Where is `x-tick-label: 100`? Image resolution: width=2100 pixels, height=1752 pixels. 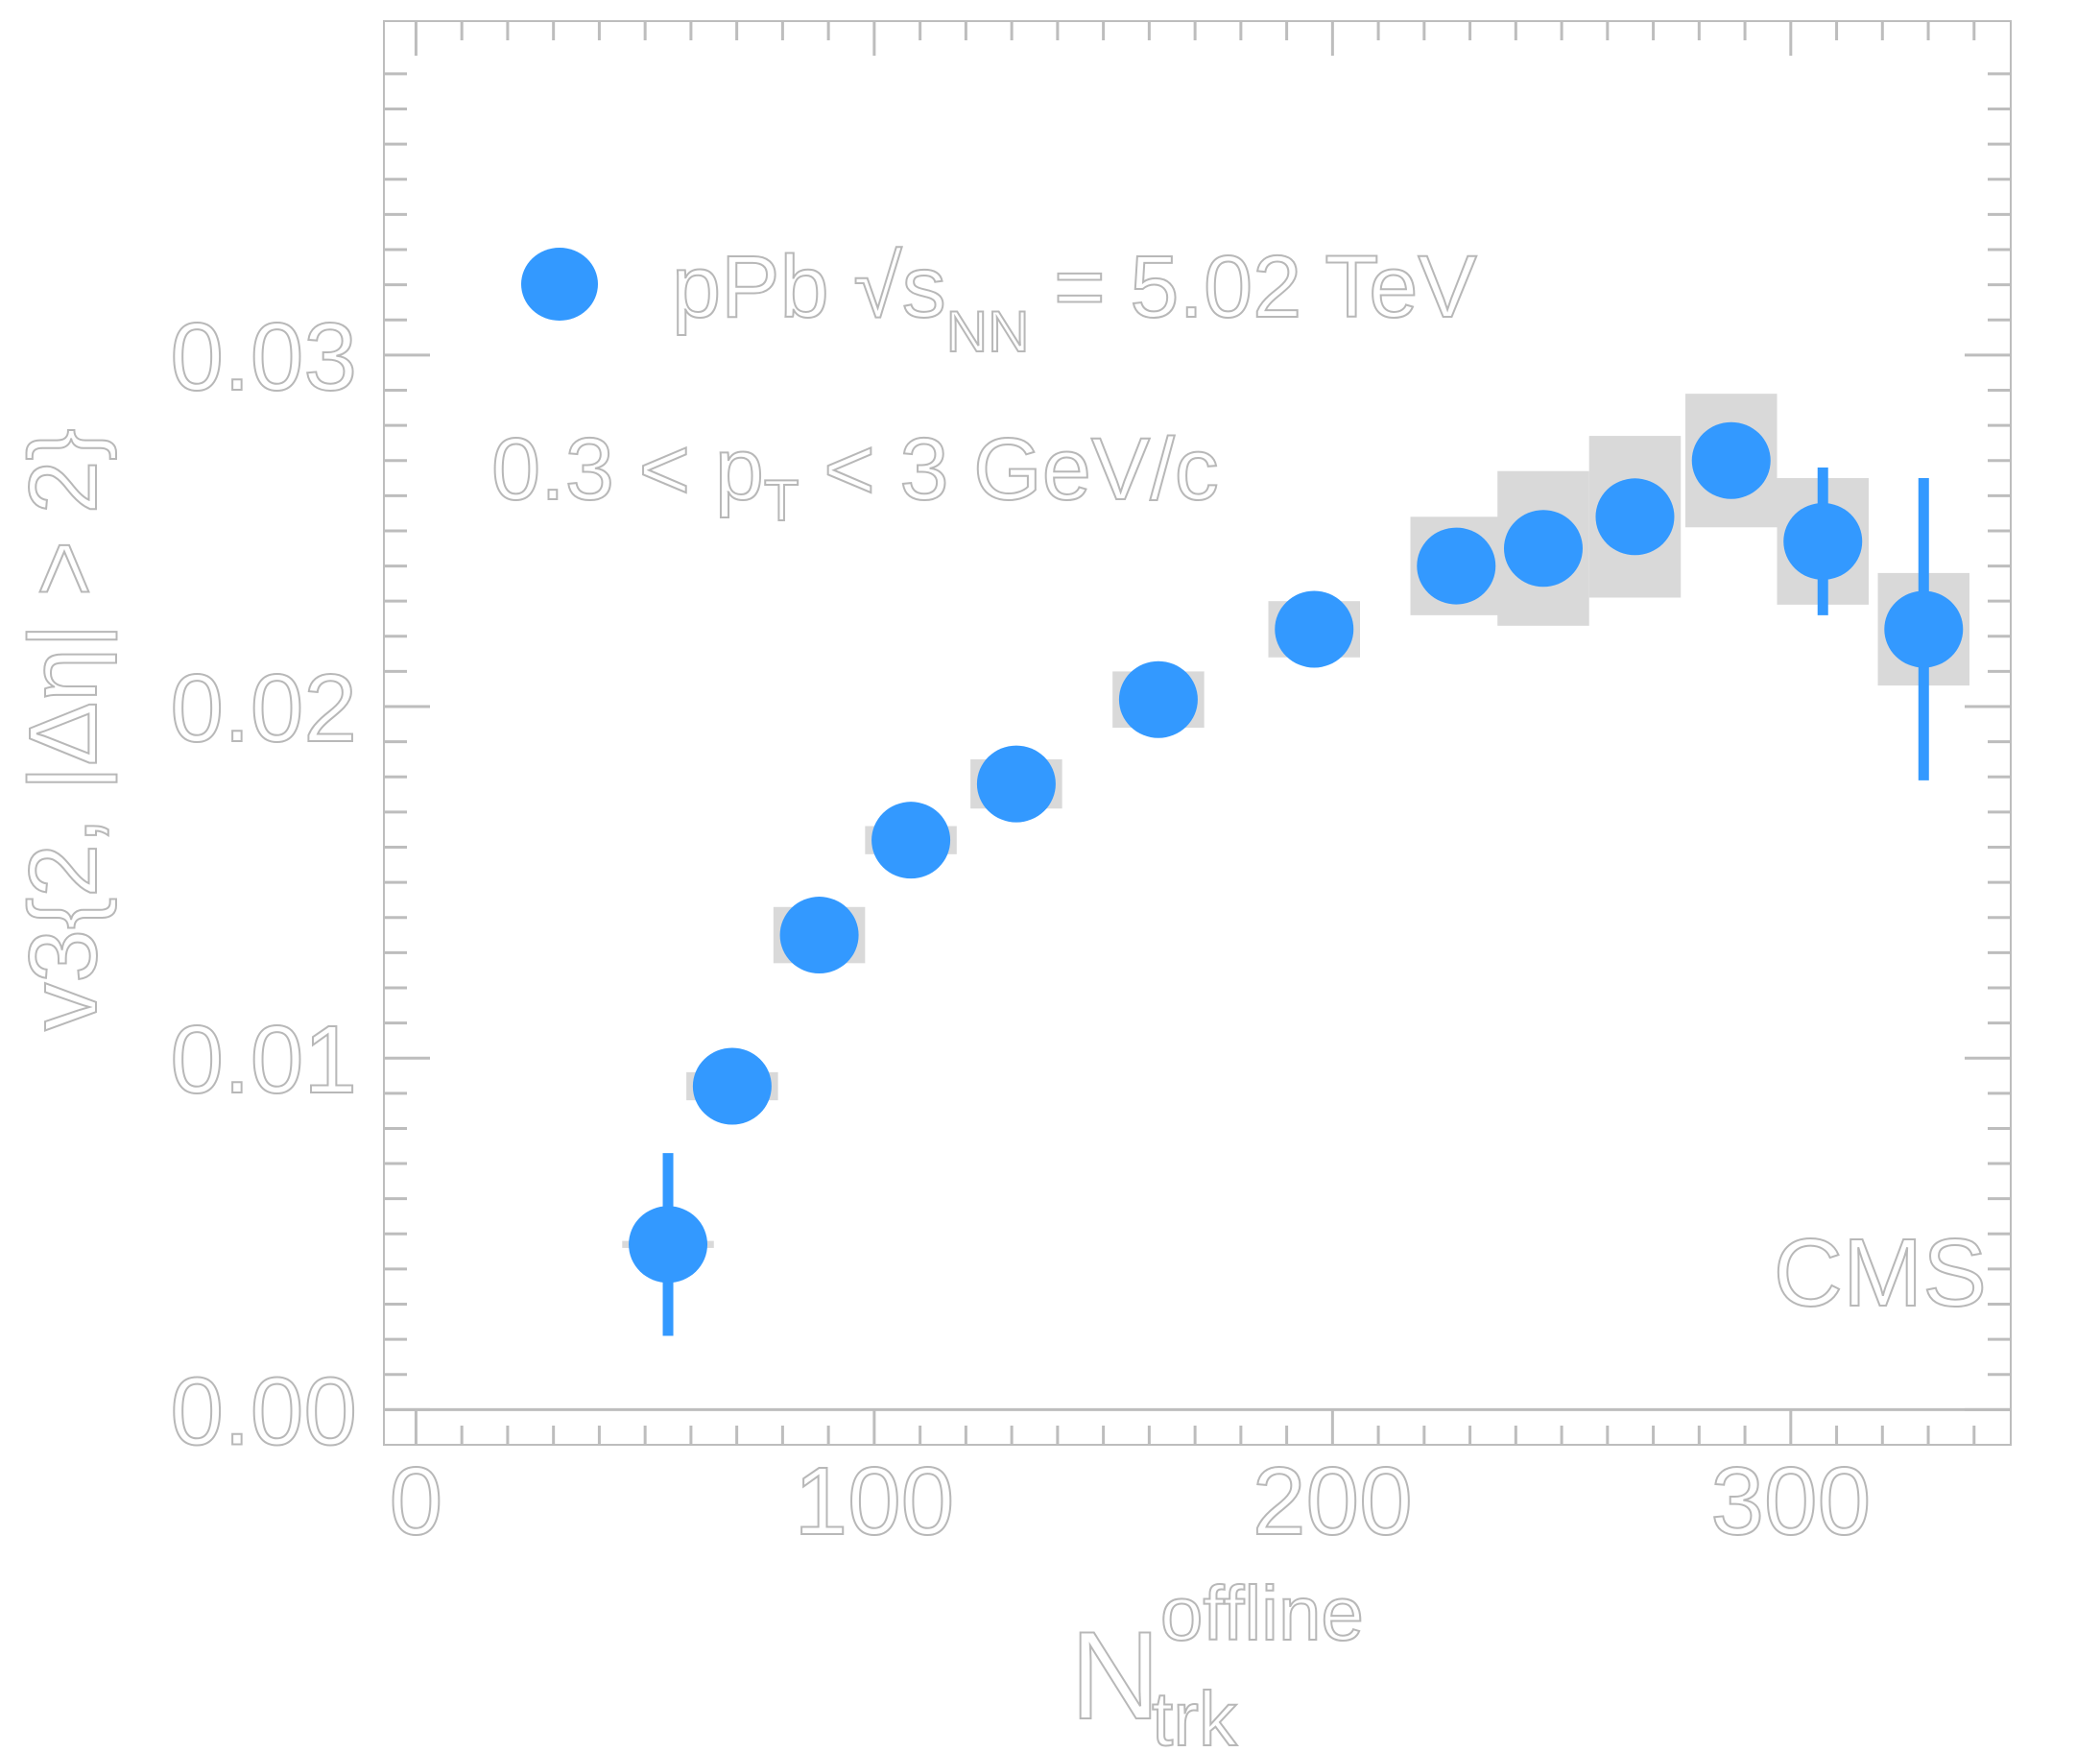 x-tick-label: 100 is located at coordinates (874, 1501).